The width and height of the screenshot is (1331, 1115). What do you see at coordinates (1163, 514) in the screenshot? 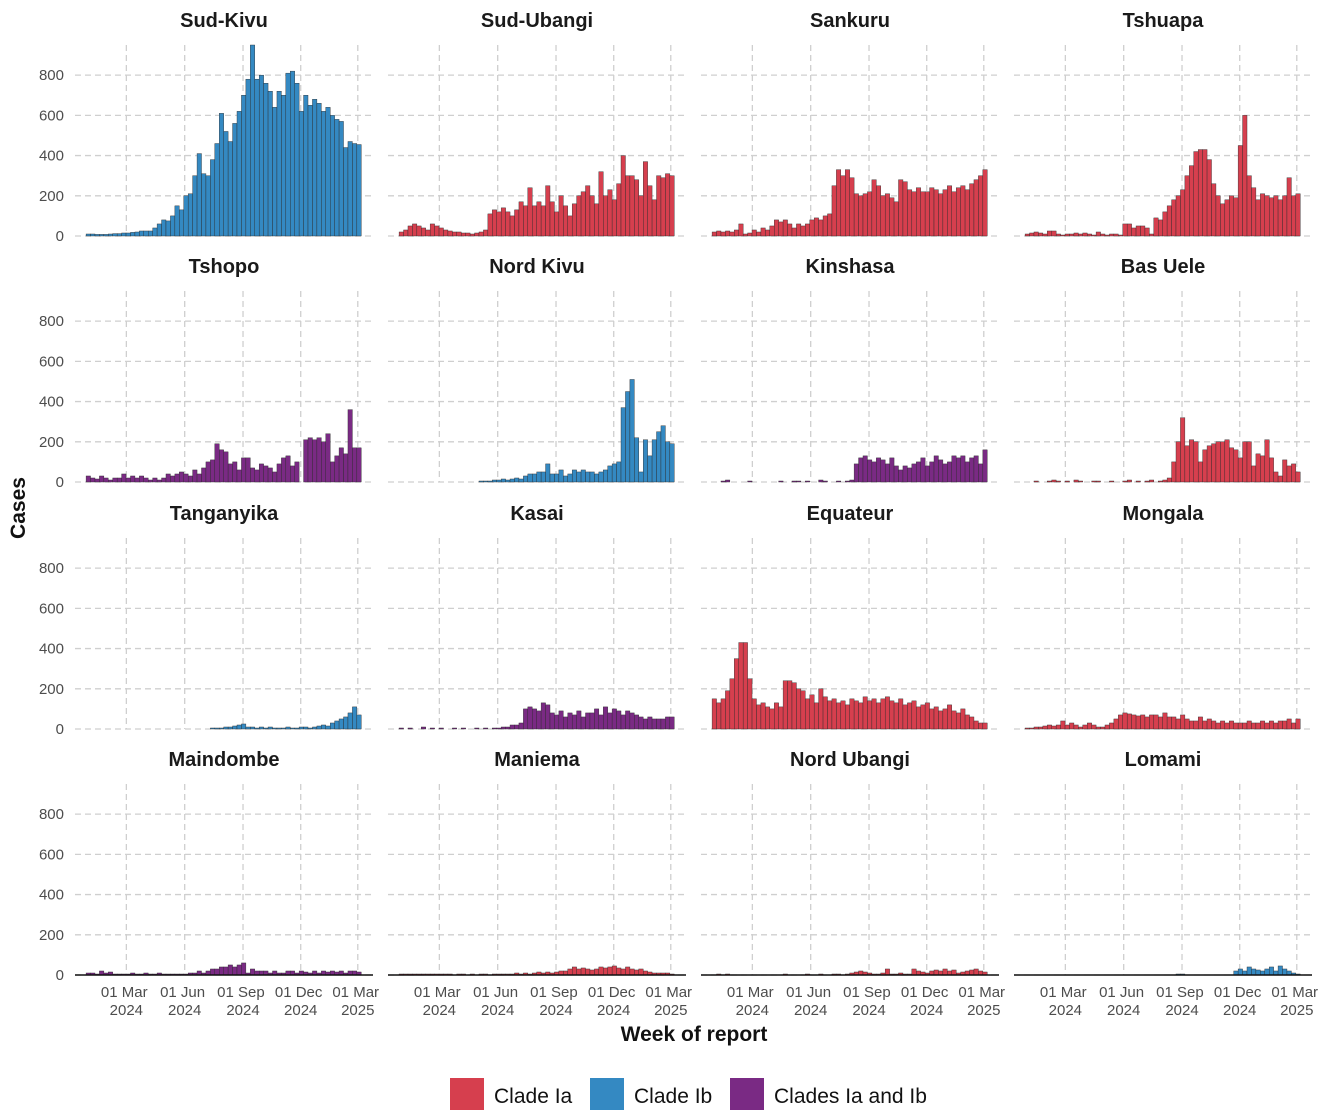
I see `panel-title: Mongala` at bounding box center [1163, 514].